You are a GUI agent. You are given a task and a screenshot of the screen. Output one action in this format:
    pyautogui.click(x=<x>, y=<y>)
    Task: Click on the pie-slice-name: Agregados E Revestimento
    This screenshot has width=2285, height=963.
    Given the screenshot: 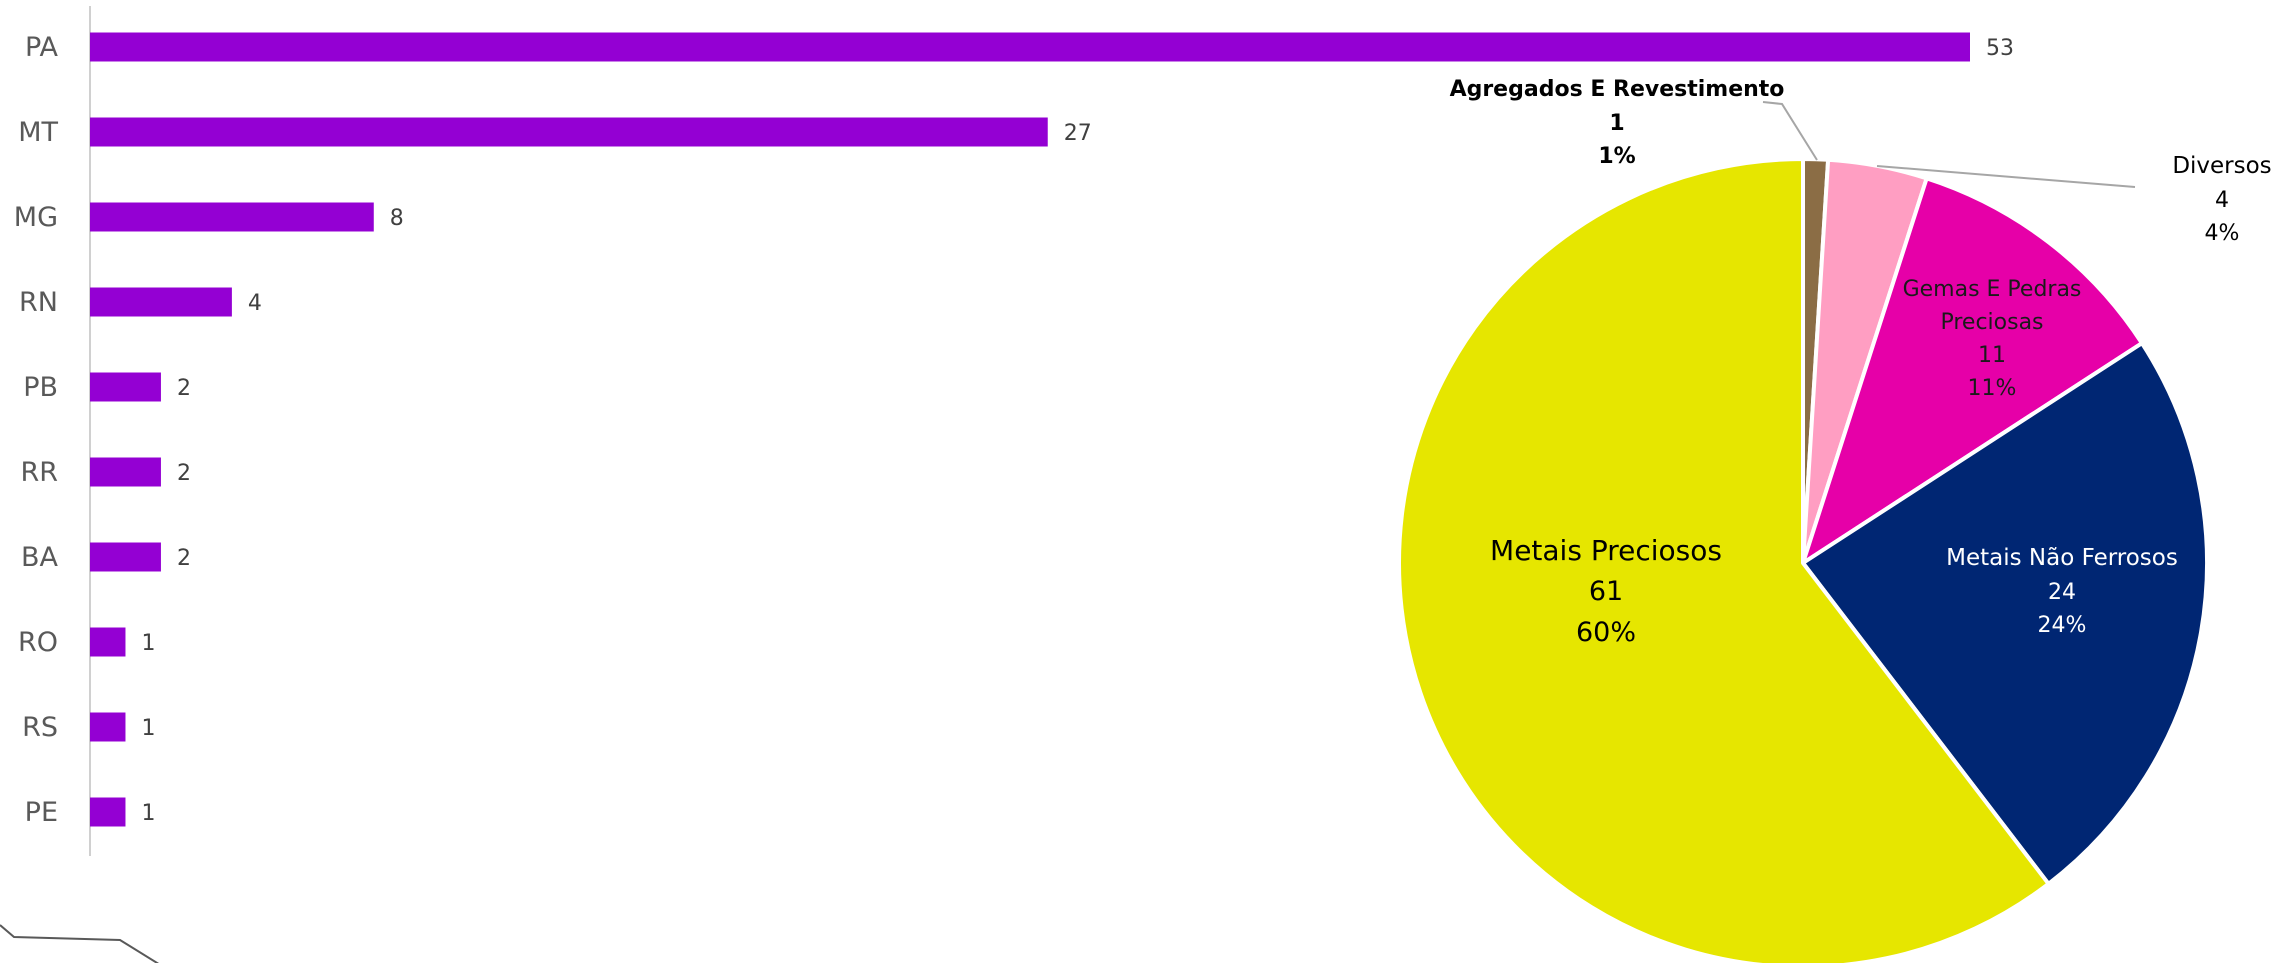 What is the action you would take?
    pyautogui.click(x=1617, y=89)
    